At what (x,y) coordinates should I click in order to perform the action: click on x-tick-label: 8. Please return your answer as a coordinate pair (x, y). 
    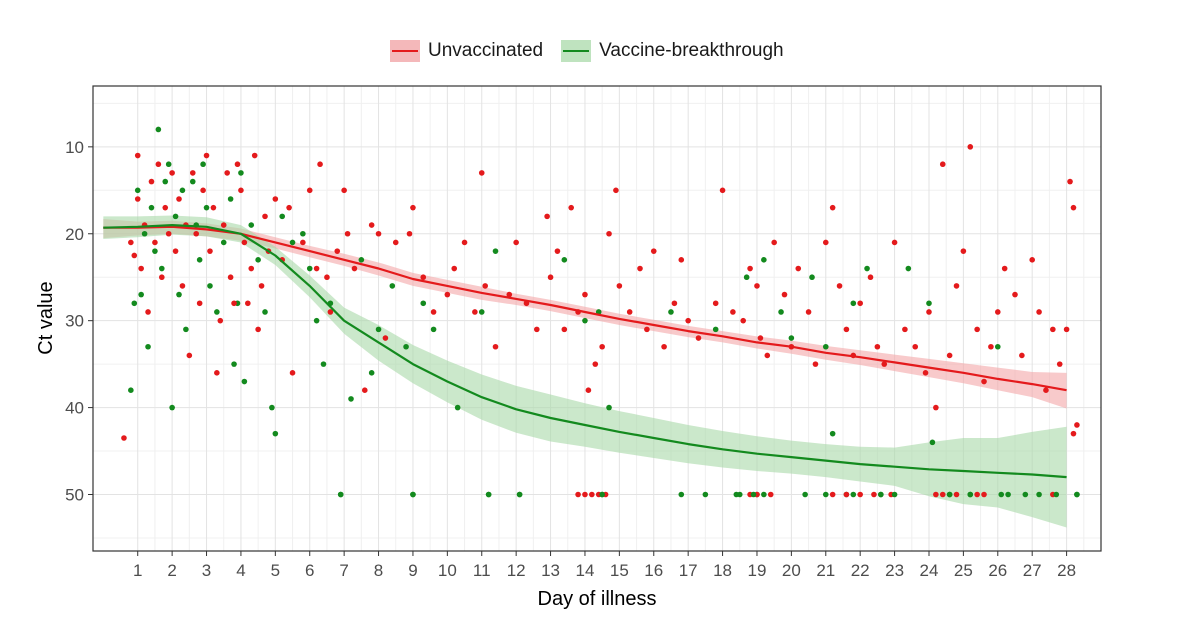
    Looking at the image, I should click on (378, 570).